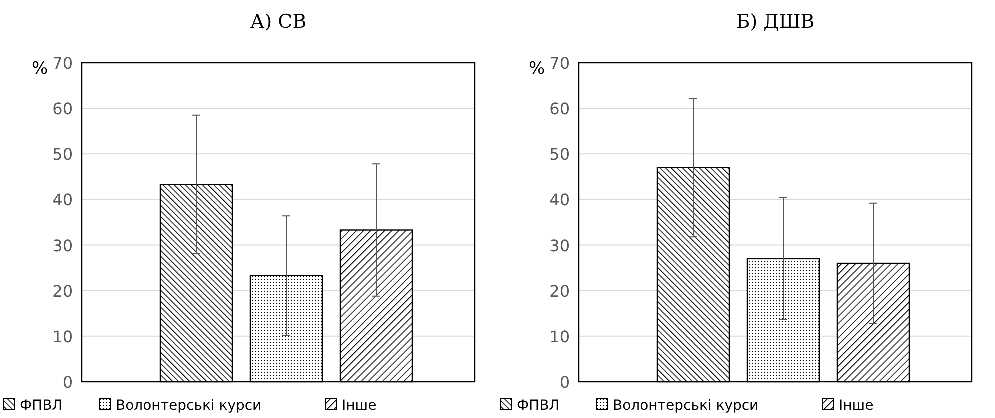  I want to click on chart-title: Б) ДШВ, so click(775, 22).